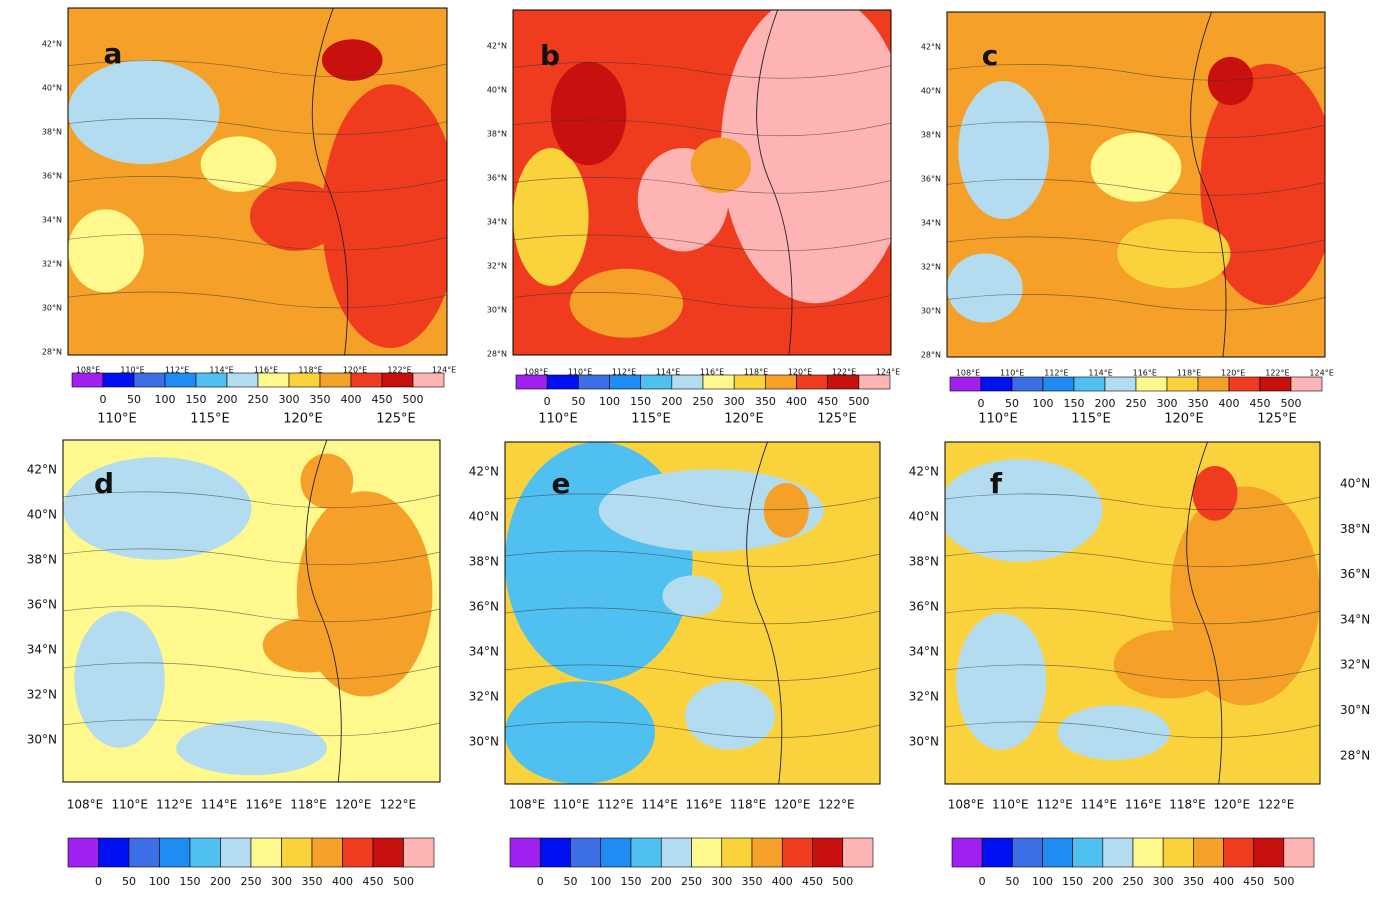 This screenshot has width=1381, height=898. Describe the element at coordinates (924, 697) in the screenshot. I see `lat-label: 32°N` at that location.